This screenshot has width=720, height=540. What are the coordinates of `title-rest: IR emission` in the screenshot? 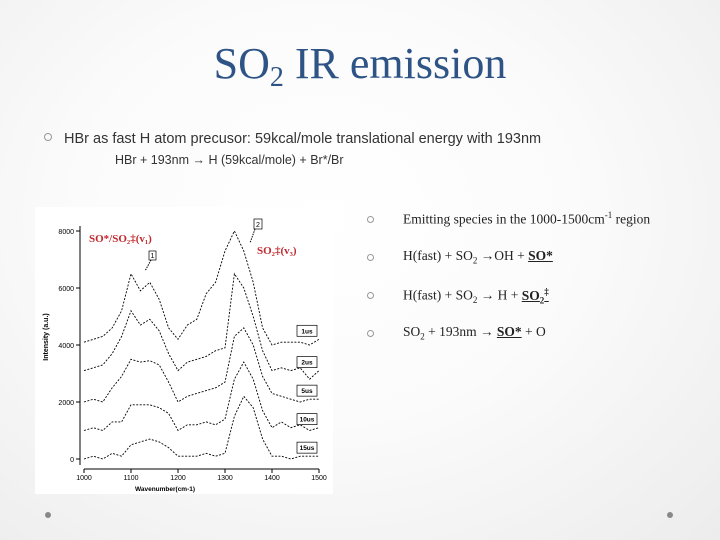 It's located at (395, 63).